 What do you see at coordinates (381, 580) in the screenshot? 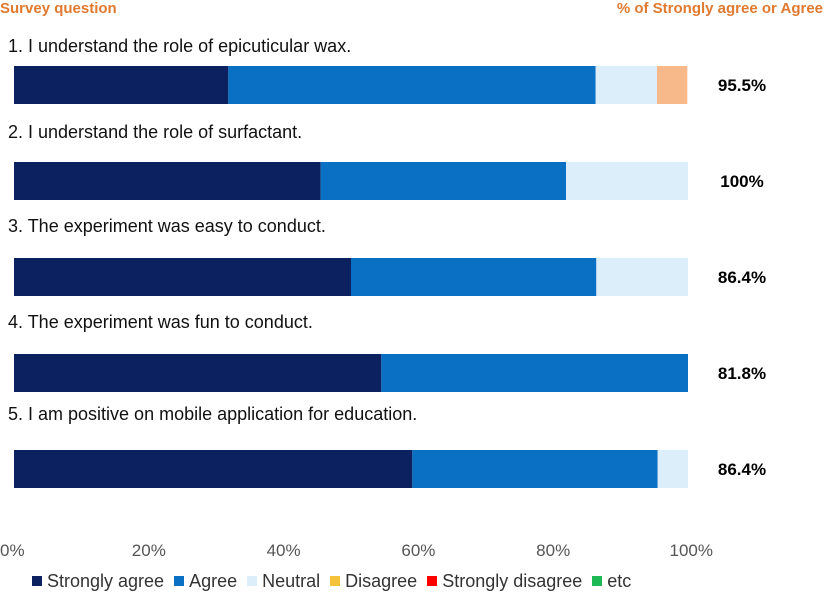
I see `legend-label: Disagree` at bounding box center [381, 580].